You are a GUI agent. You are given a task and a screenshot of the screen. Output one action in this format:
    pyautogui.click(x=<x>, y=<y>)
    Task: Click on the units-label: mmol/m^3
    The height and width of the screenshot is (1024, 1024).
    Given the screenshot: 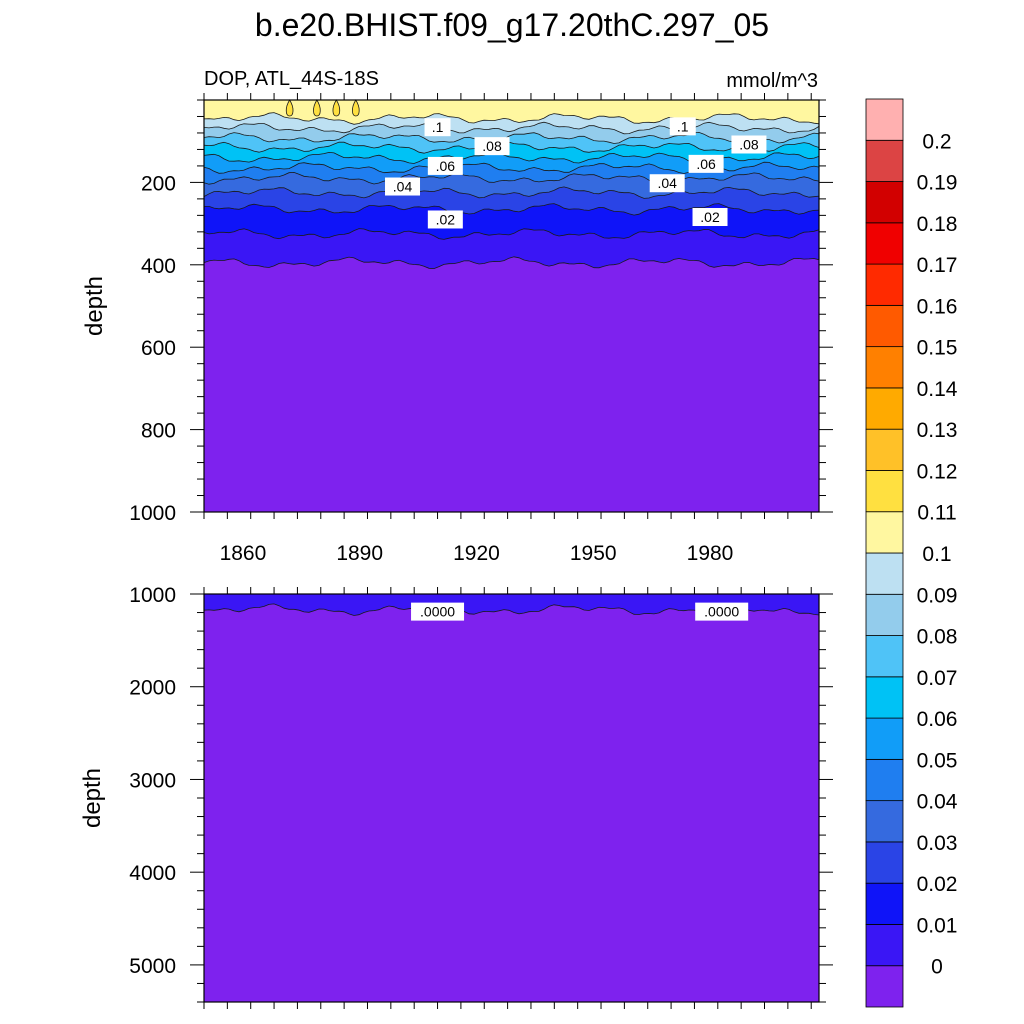 What is the action you would take?
    pyautogui.click(x=772, y=81)
    